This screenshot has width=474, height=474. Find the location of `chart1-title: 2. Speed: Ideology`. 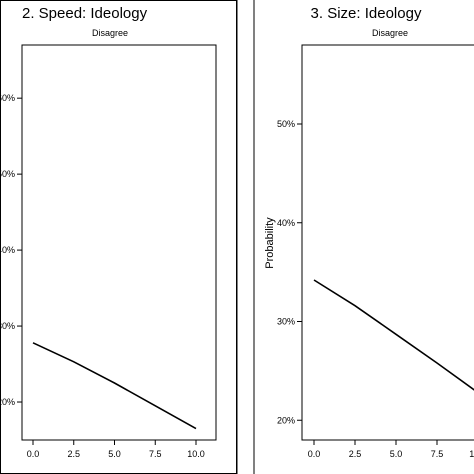

chart1-title: 2. Speed: Ideology is located at coordinates (85, 13).